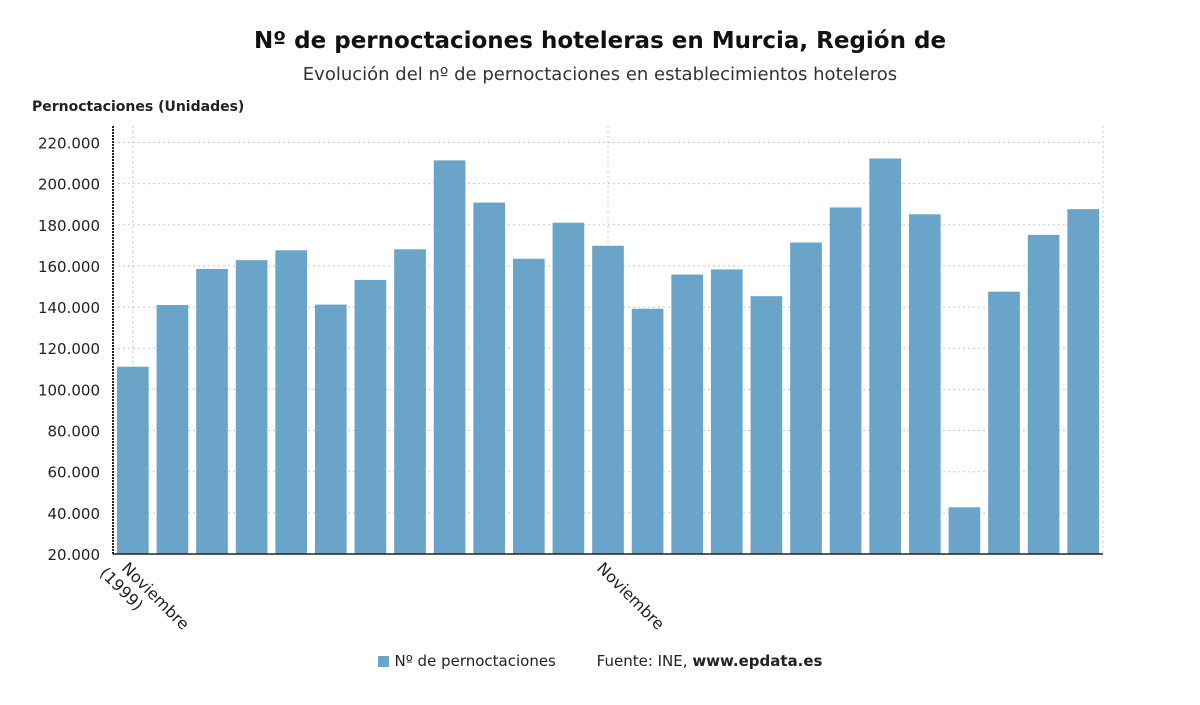 This screenshot has width=1200, height=705. Describe the element at coordinates (69, 390) in the screenshot. I see `y-tick-label: 100.000` at that location.